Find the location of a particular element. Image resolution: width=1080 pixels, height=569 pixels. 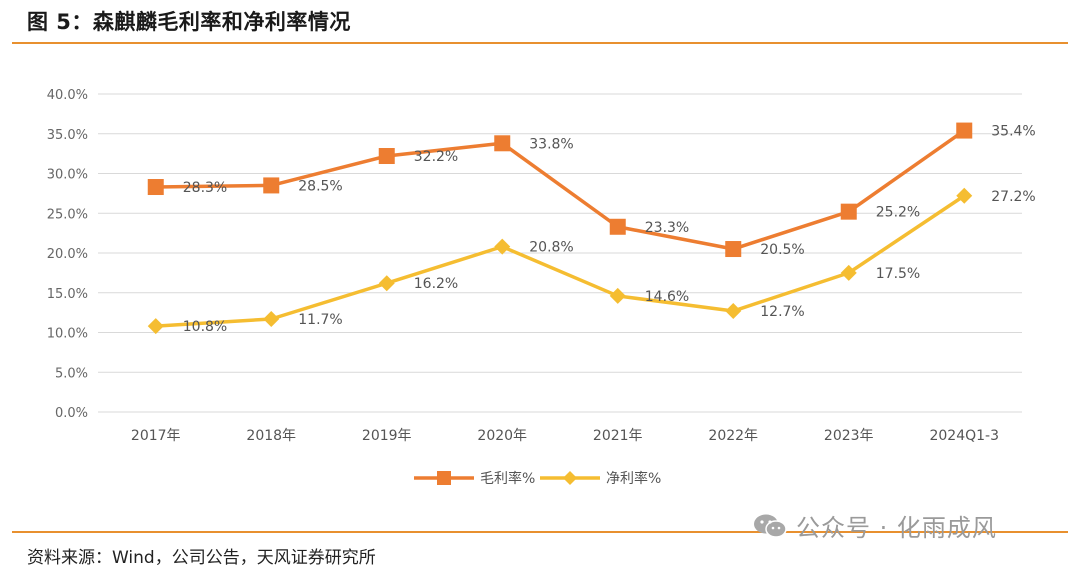

x-tick-label: 2023年 is located at coordinates (849, 436).